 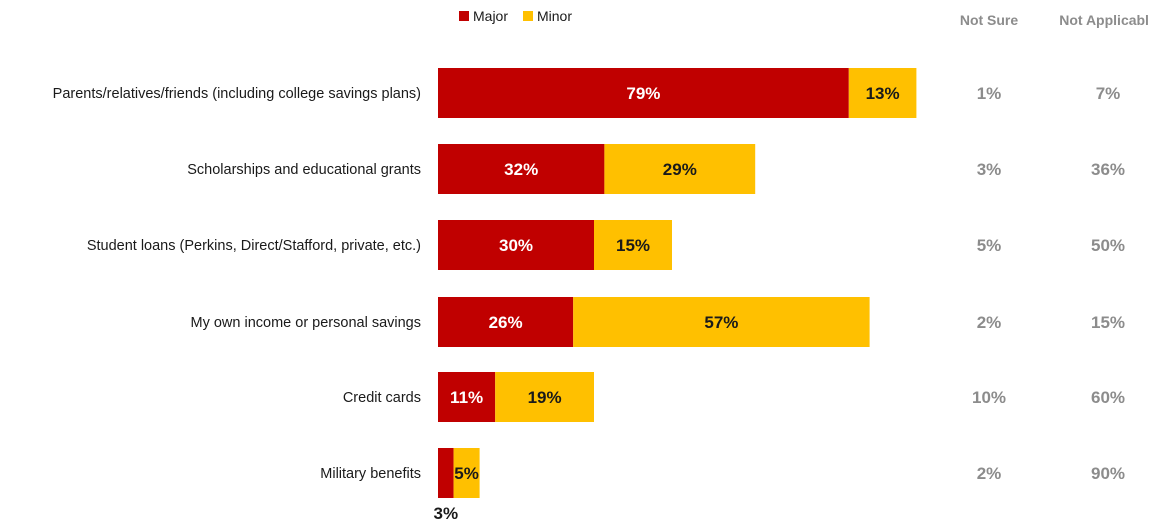 What do you see at coordinates (446, 513) in the screenshot?
I see `data-label-major: 3%` at bounding box center [446, 513].